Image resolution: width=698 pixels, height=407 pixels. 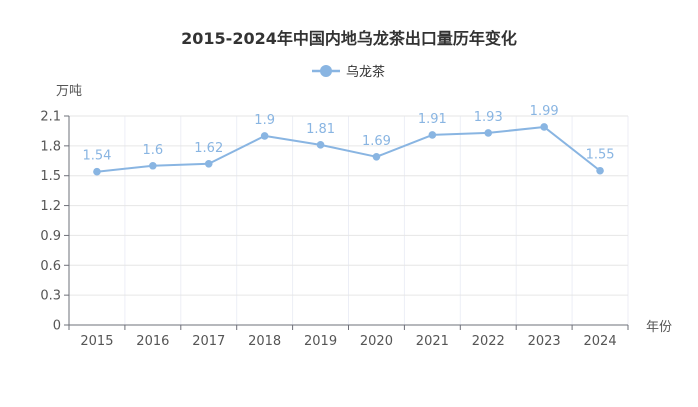 I want to click on x-tick-label: 2019, so click(x=320, y=341).